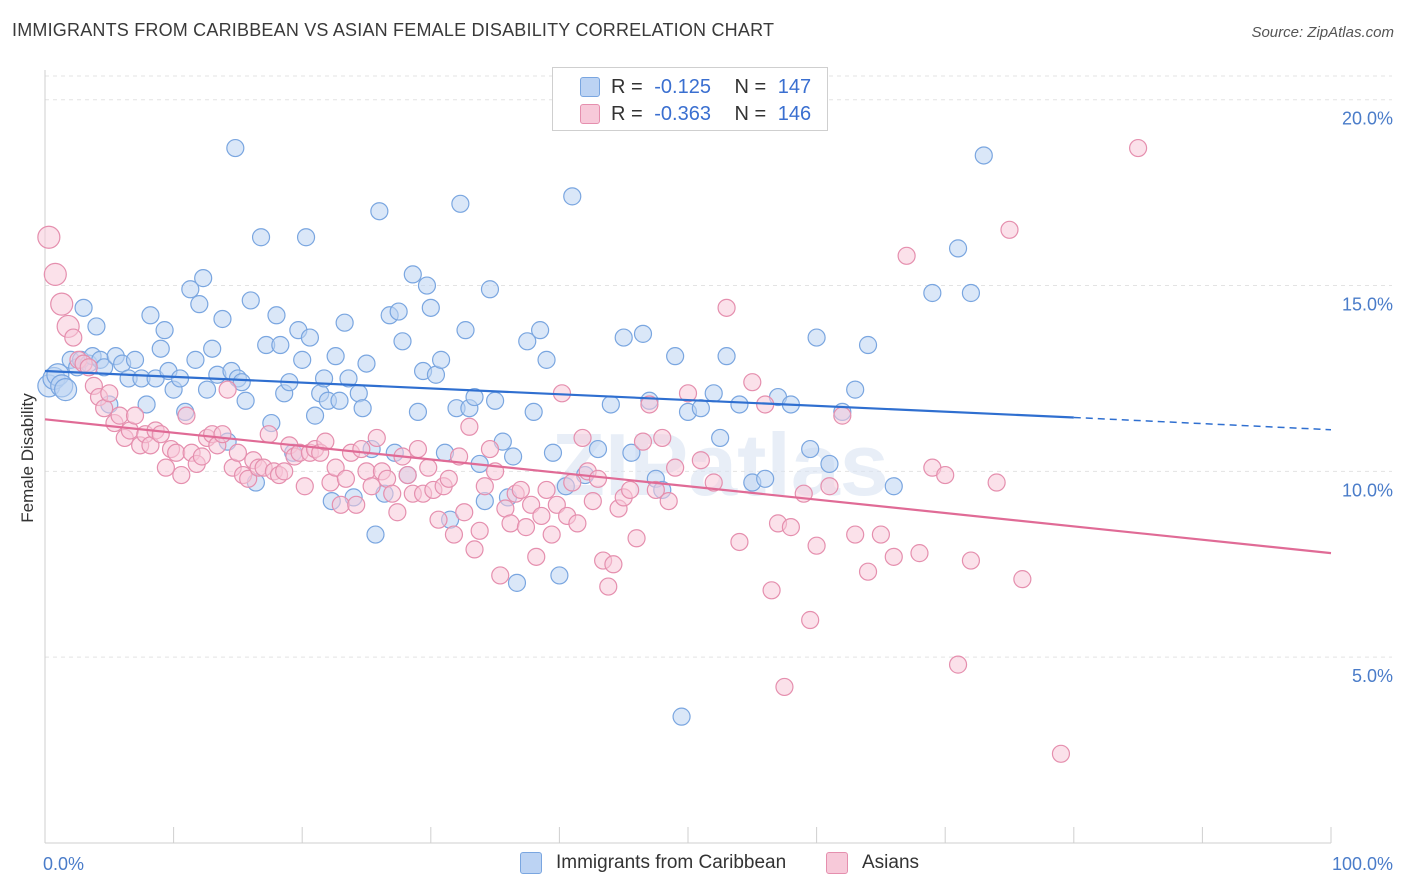  What do you see at coordinates (1202, 423) in the screenshot?
I see `trendline-caribbean-extension` at bounding box center [1202, 423].